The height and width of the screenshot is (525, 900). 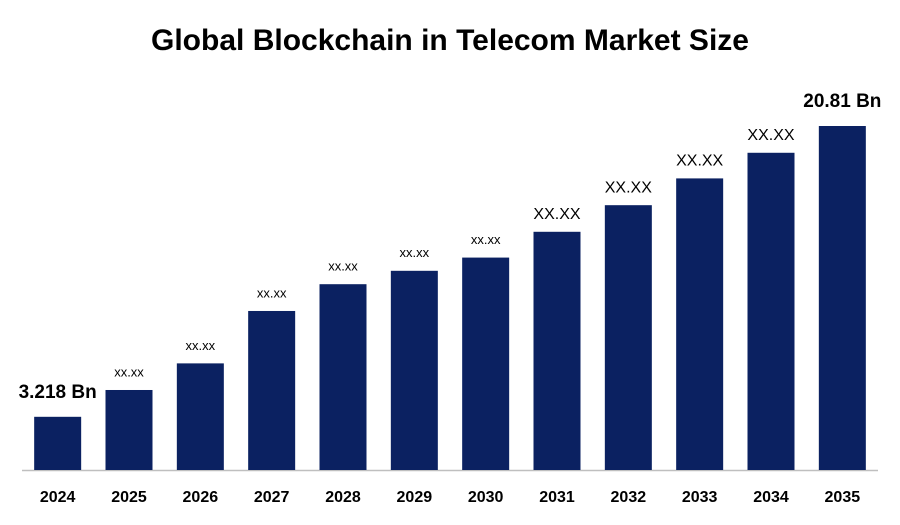 I want to click on x-tick-label: 2028, so click(x=343, y=497).